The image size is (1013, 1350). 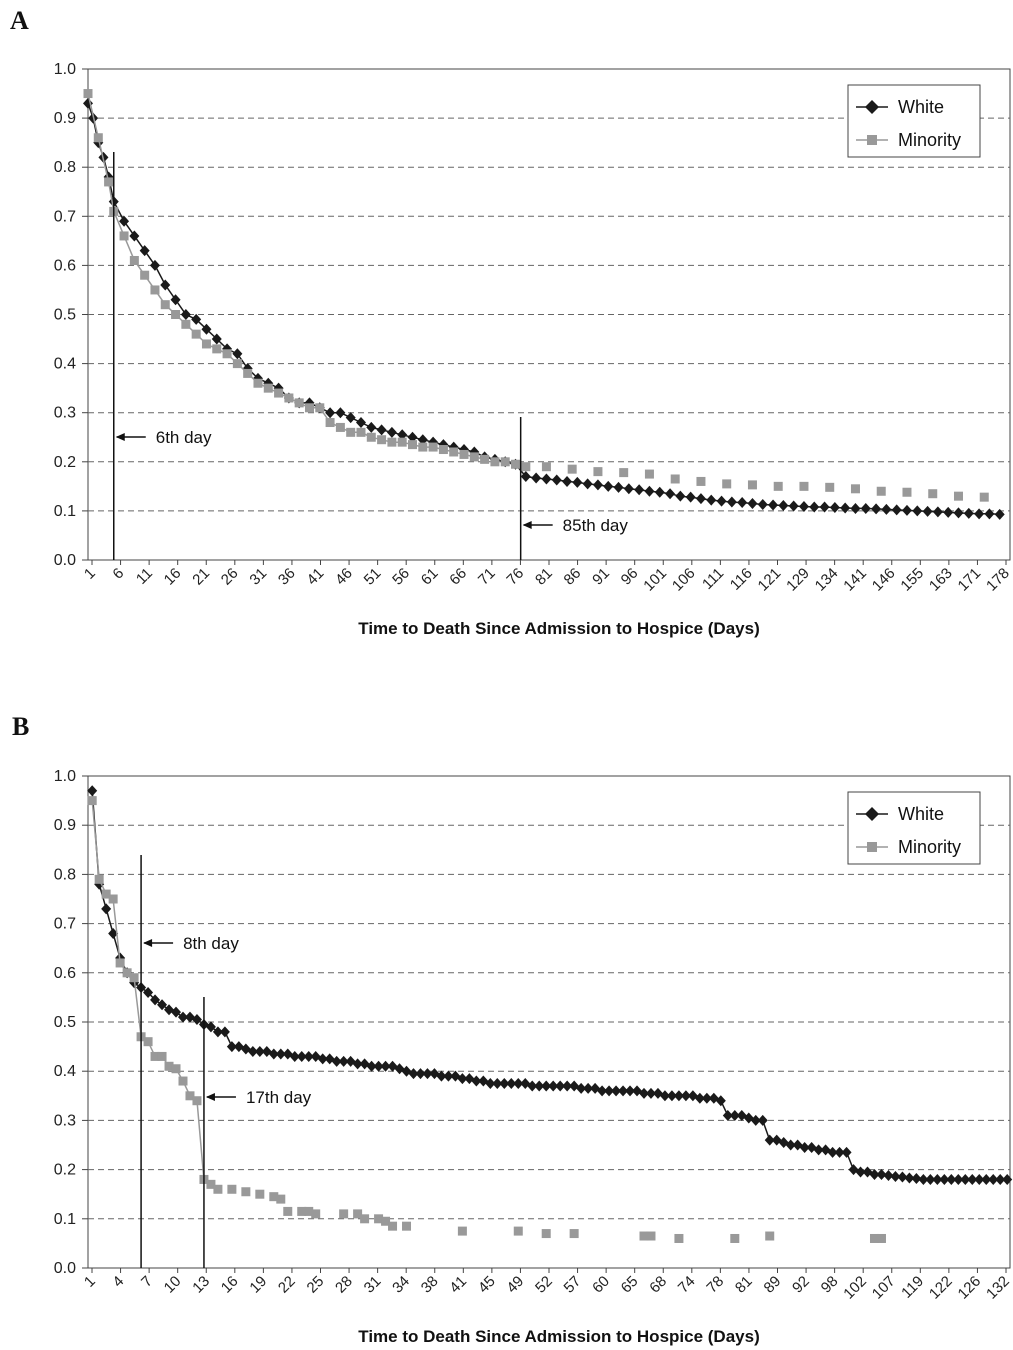 What do you see at coordinates (921, 107) in the screenshot?
I see `legend-label: White` at bounding box center [921, 107].